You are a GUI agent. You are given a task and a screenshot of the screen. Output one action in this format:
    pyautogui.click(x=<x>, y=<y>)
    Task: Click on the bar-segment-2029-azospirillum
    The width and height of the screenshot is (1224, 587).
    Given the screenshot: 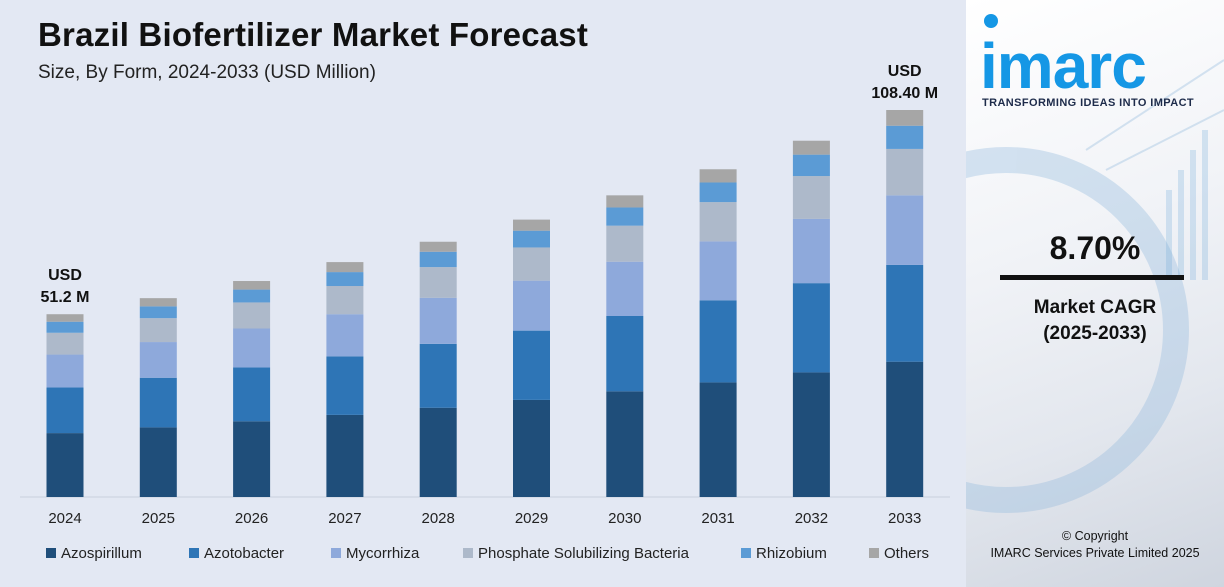 What is the action you would take?
    pyautogui.click(x=531, y=448)
    